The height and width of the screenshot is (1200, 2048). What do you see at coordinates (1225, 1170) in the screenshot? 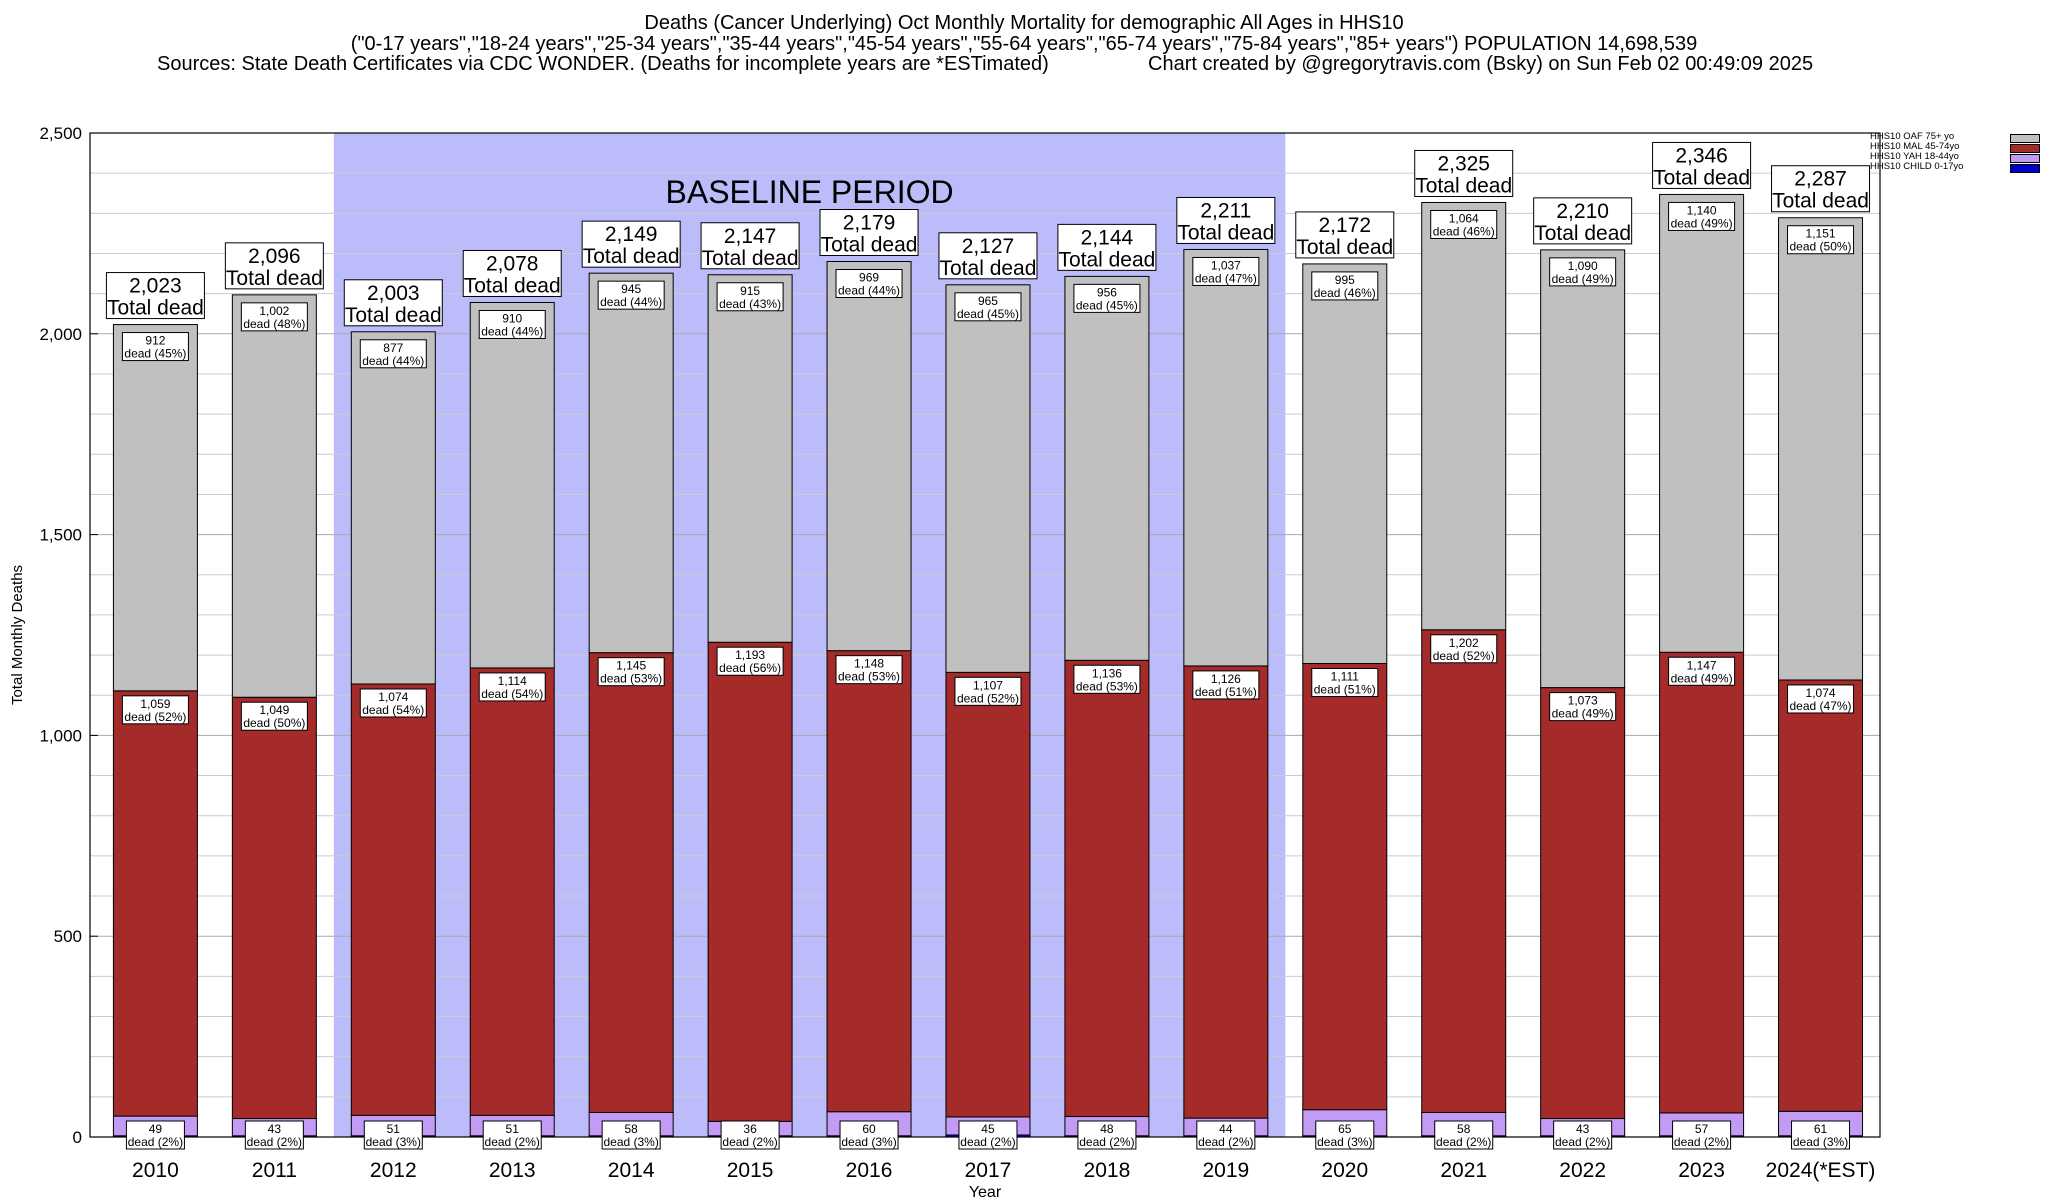
I see `x-tick-label: 2019` at bounding box center [1225, 1170].